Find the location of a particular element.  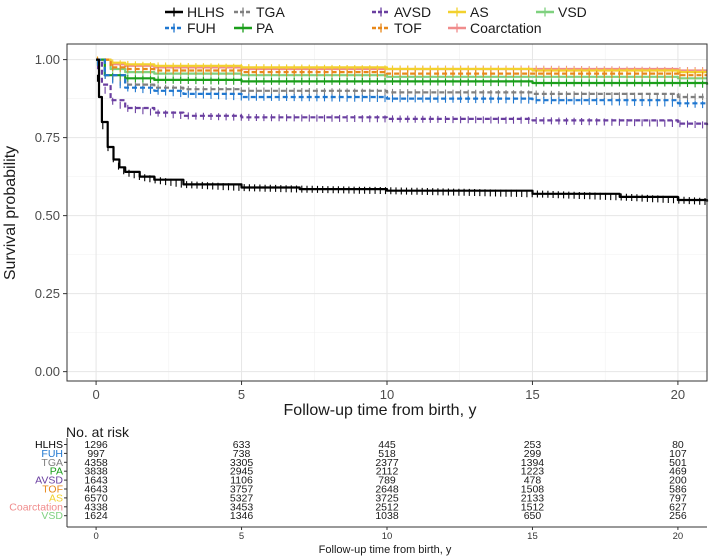

risk-count: 80 is located at coordinates (678, 445).